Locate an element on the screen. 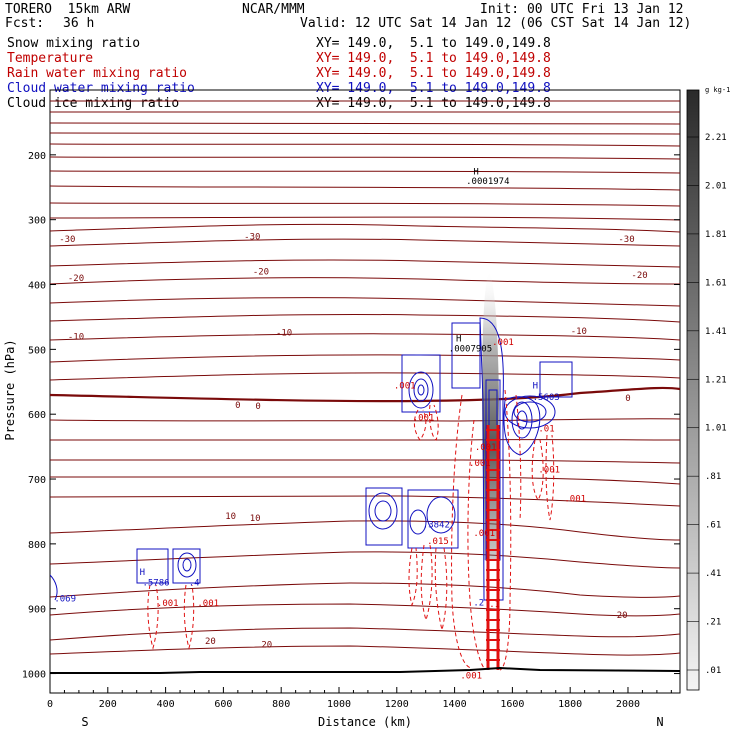  field-xy-temperature: XY= 149.0, 5.1 to 149.0,149.8 is located at coordinates (433, 58).